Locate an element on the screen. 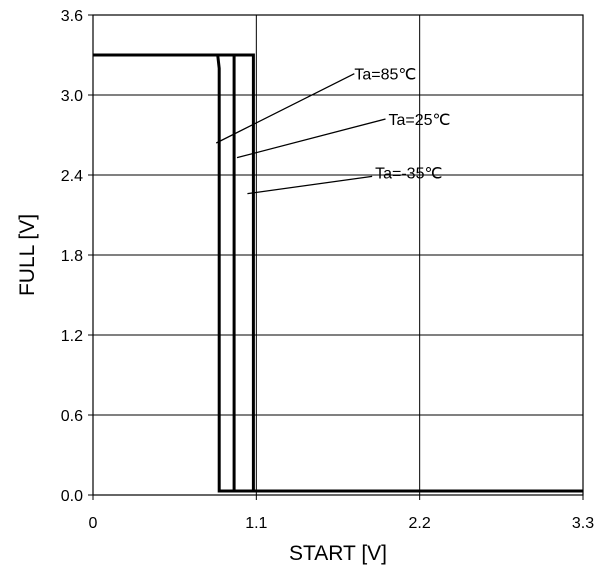 This screenshot has width=613, height=575. annotations: Ta=85℃ Ta=25℃ Ta=-35℃ is located at coordinates (333, 131).